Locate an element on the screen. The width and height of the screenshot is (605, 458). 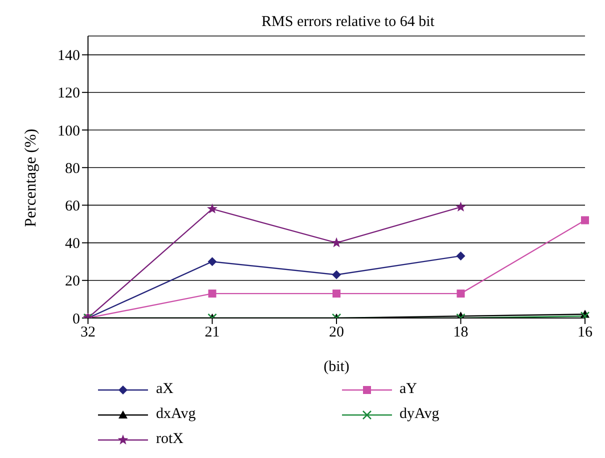
legend-label: aX is located at coordinates (165, 389).